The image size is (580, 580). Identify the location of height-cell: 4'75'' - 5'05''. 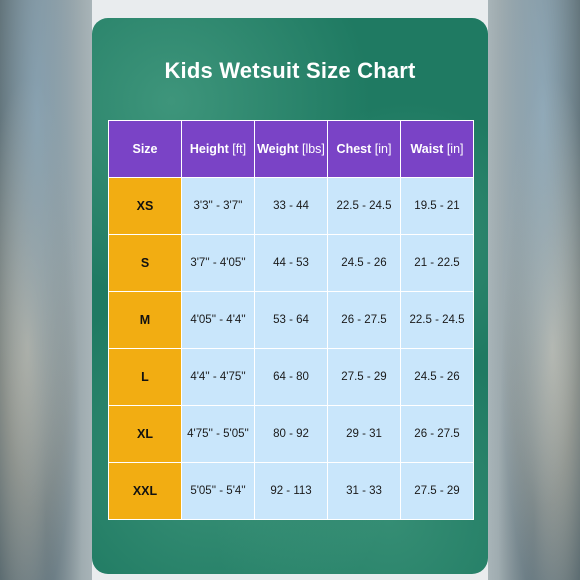
(218, 434).